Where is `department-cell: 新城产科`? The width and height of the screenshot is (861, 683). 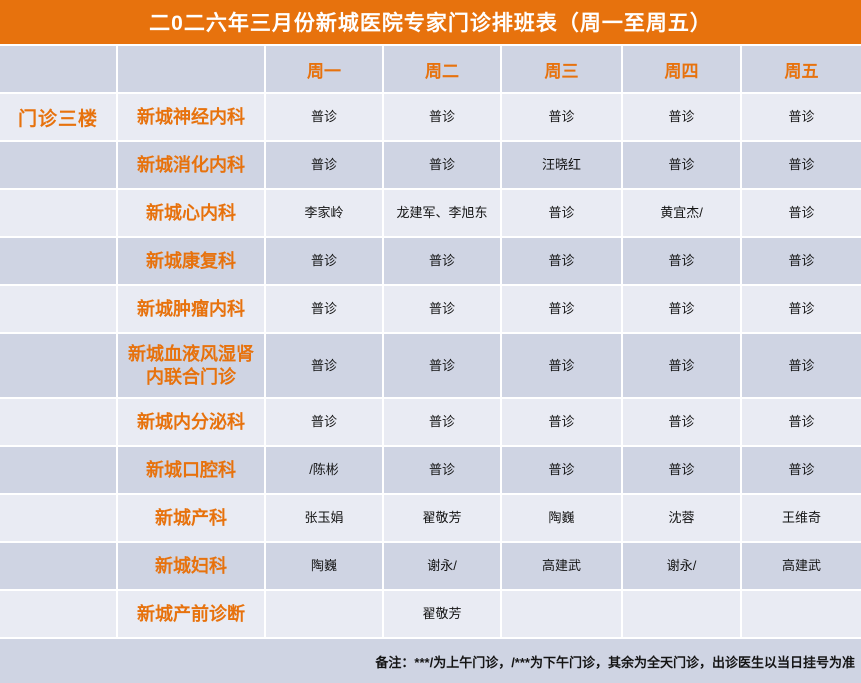
department-cell: 新城产科 is located at coordinates (191, 518).